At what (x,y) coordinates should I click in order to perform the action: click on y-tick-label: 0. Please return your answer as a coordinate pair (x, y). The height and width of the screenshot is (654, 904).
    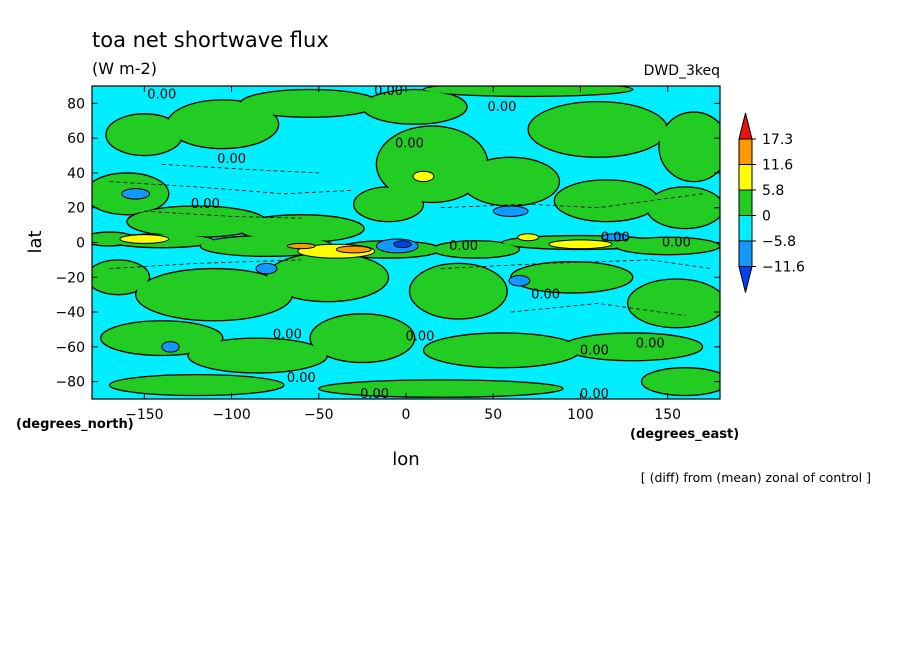
    Looking at the image, I should click on (80, 244).